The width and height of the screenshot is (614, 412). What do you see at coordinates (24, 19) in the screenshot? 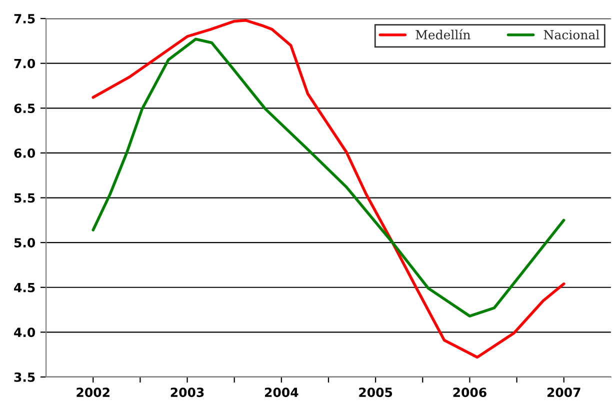
I see `y-tick-label: 7.5` at bounding box center [24, 19].